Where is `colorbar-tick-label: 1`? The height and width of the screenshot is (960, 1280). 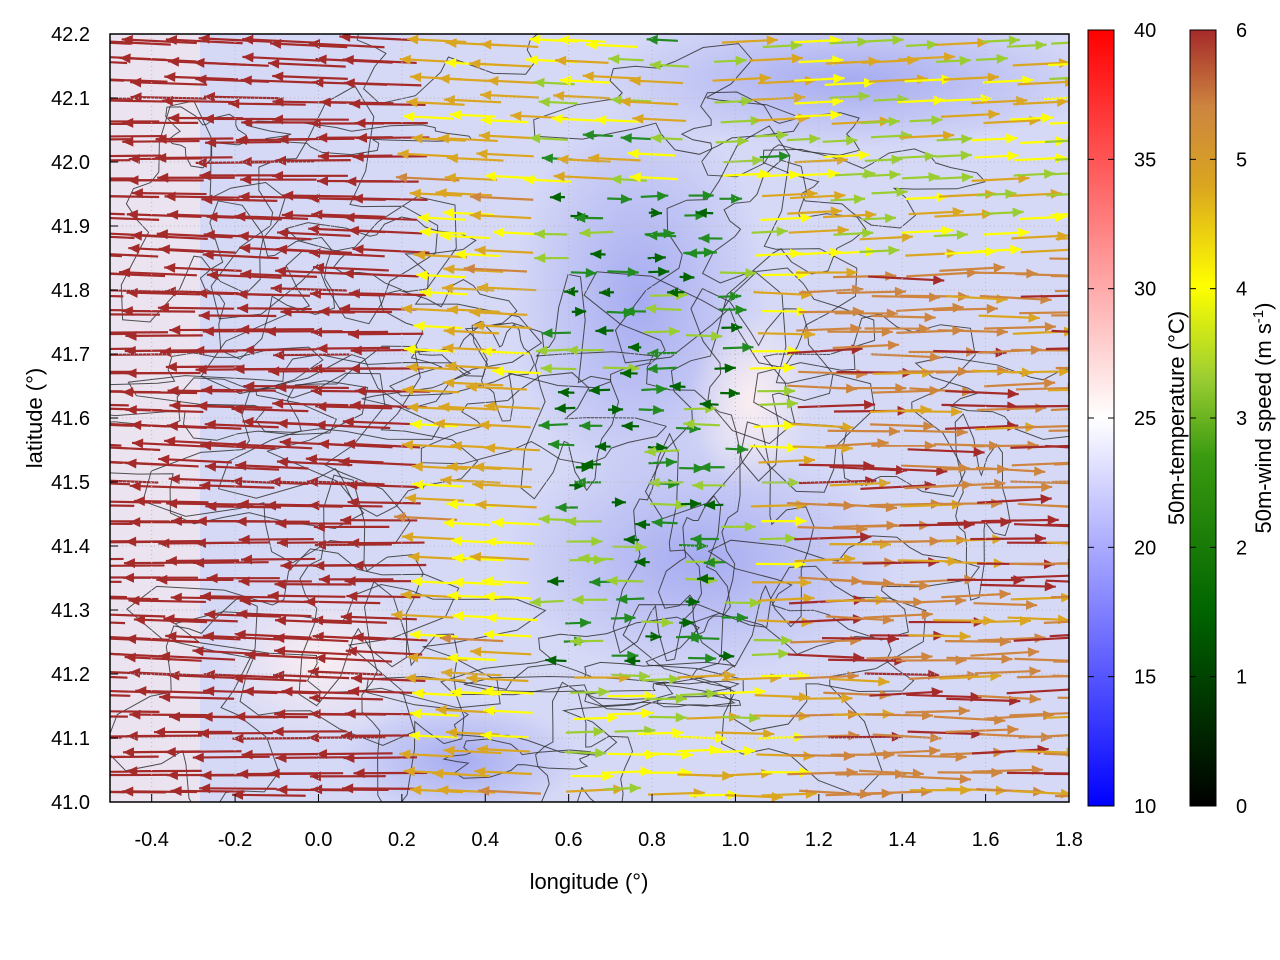 colorbar-tick-label: 1 is located at coordinates (1241, 678).